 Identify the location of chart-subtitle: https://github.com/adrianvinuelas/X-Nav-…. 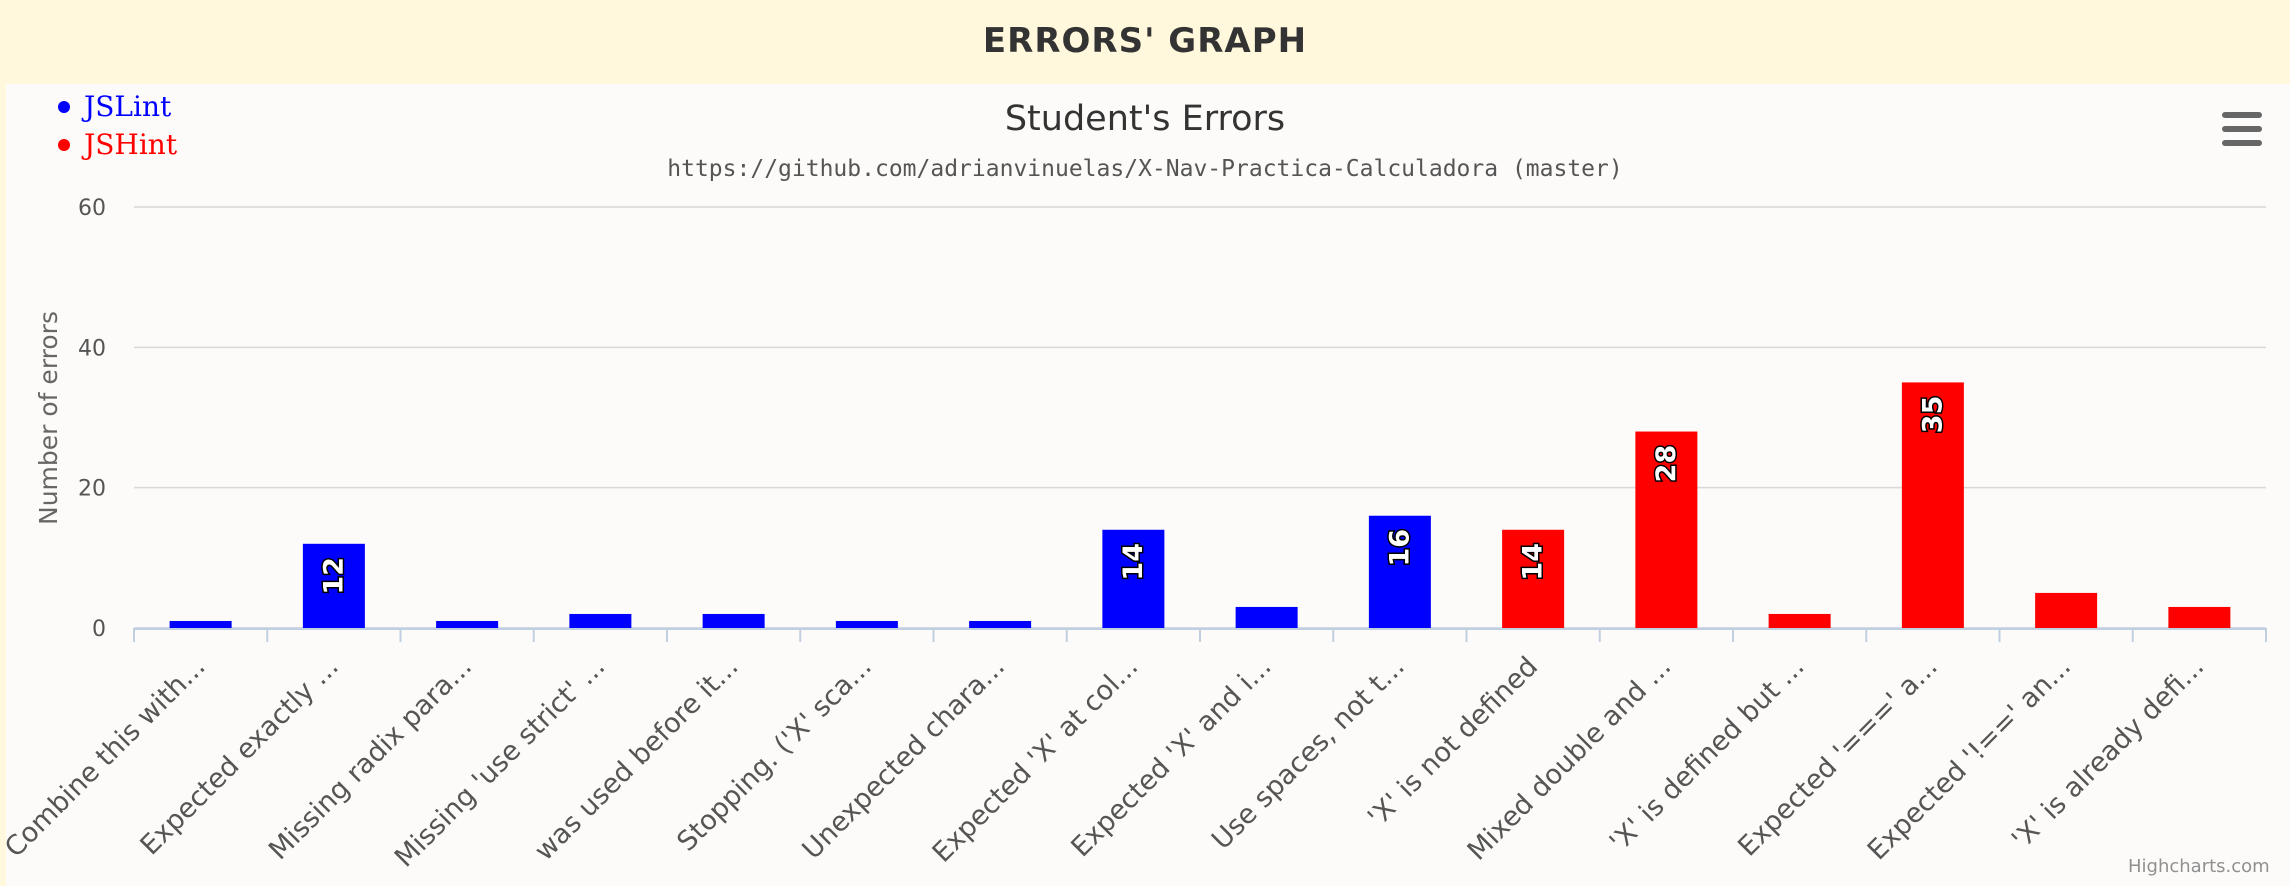
(1144, 169).